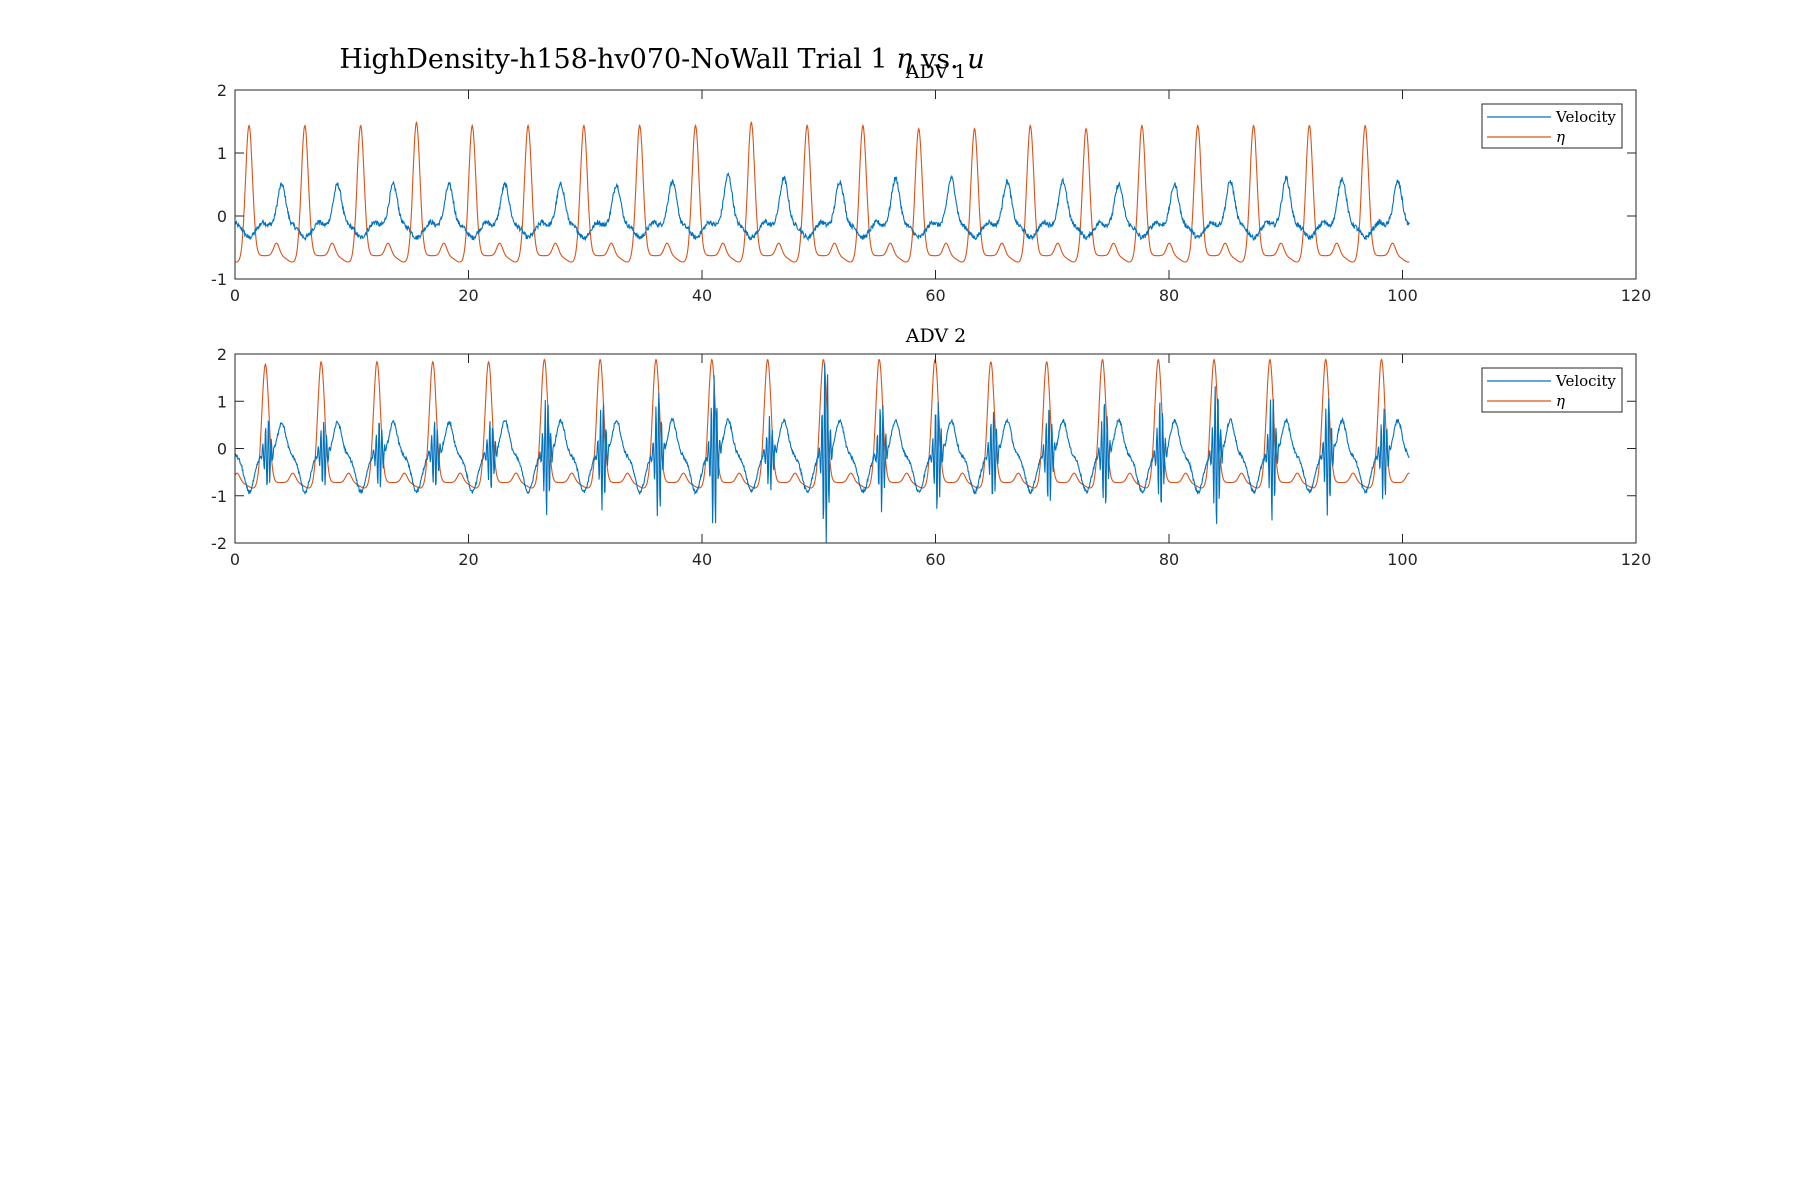 Image resolution: width=1800 pixels, height=1200 pixels. Describe the element at coordinates (935, 72) in the screenshot. I see `subplot-title: ADV 1` at that location.